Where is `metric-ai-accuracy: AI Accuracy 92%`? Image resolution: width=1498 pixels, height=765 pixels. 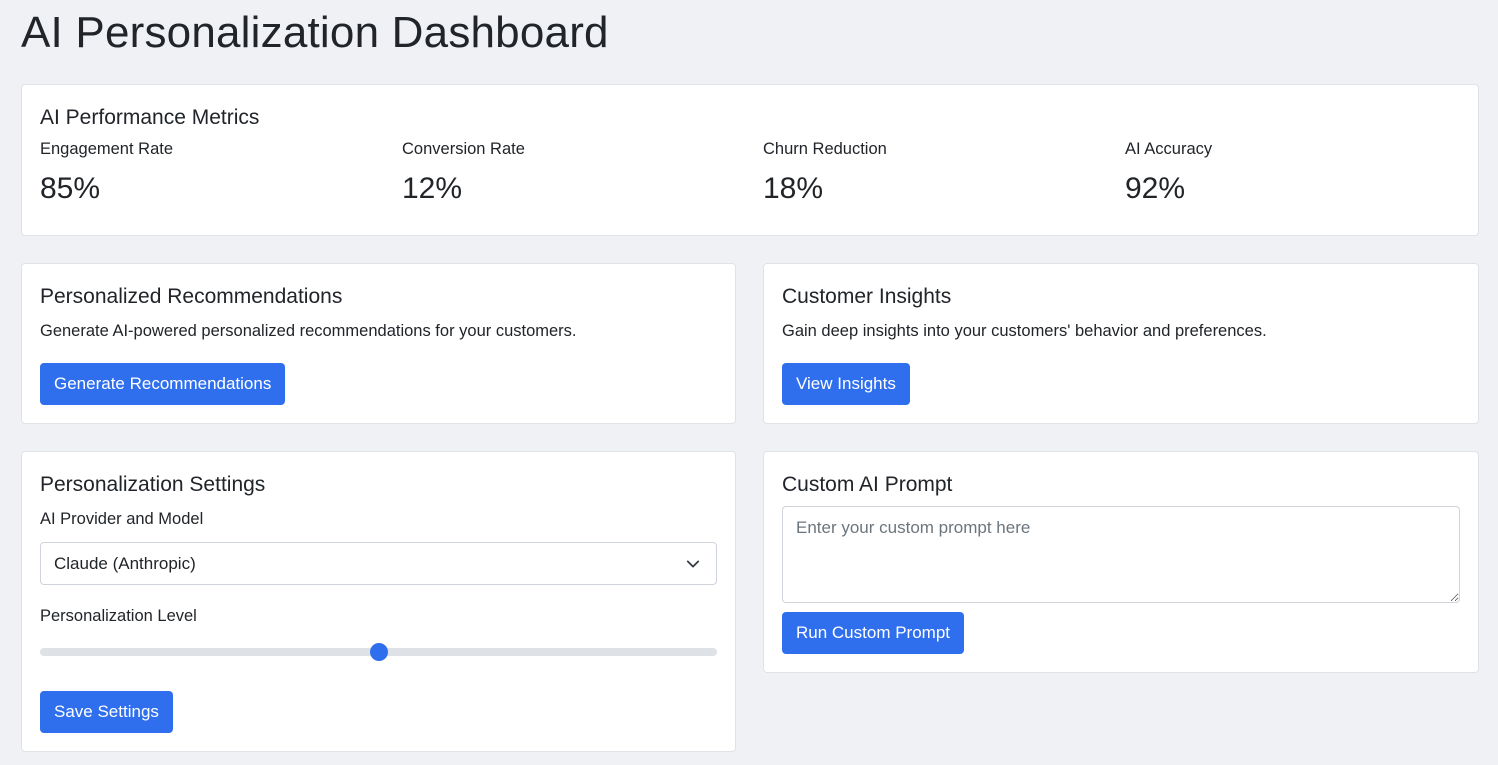
metric-ai-accuracy: AI Accuracy 92% is located at coordinates (1295, 173).